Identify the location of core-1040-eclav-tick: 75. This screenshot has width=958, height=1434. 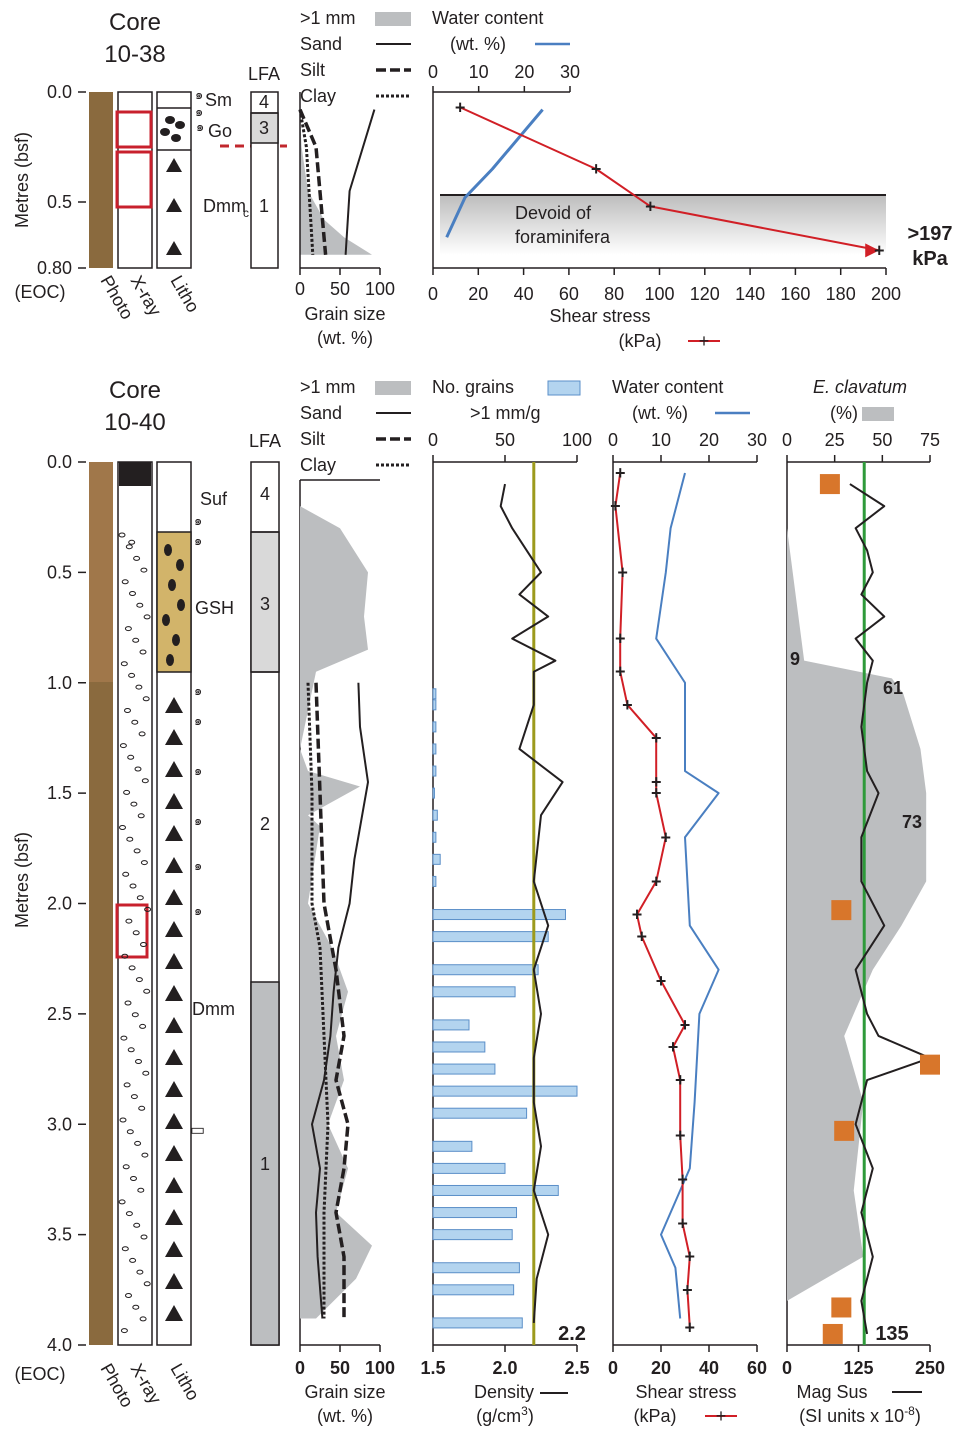
(930, 440).